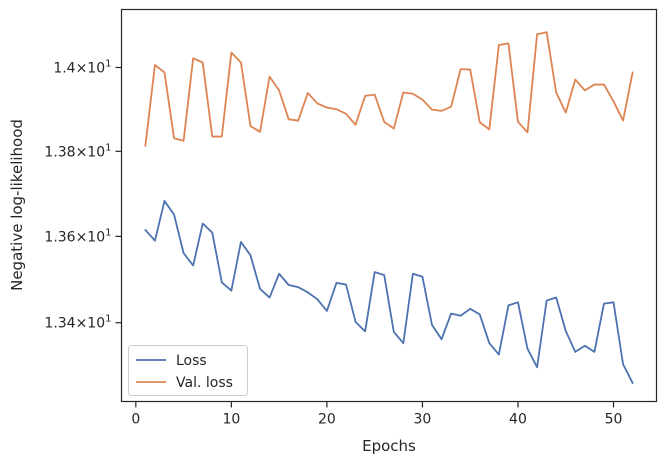 This screenshot has width=667, height=464. I want to click on x-tick-label: 40, so click(518, 420).